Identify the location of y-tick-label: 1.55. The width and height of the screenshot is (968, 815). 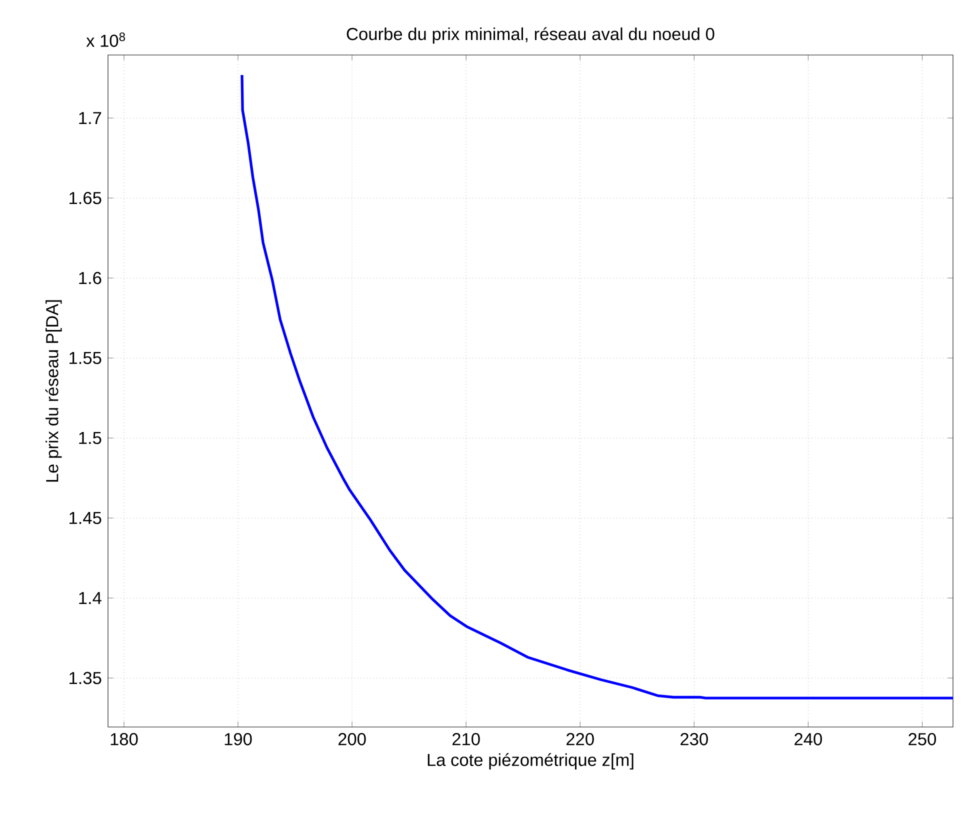
(86, 358).